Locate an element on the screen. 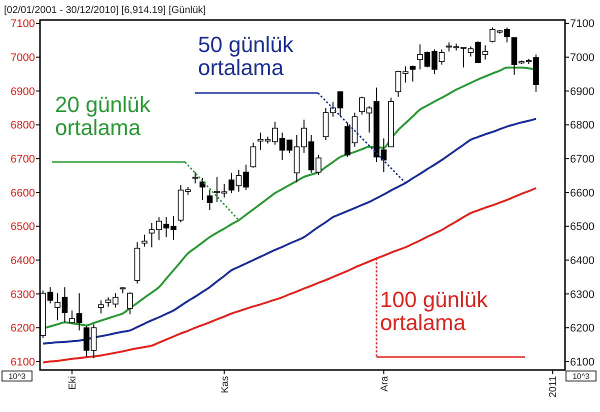  text: 20 günlük ortalama is located at coordinates (103, 116).